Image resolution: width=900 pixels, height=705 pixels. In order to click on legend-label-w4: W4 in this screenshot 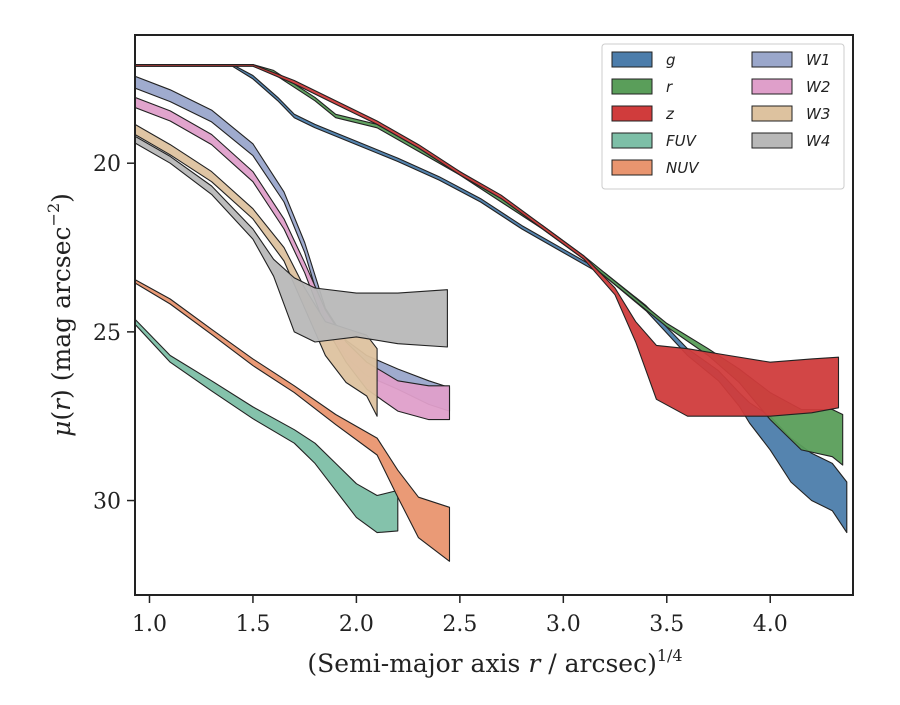, I will do `click(818, 141)`.